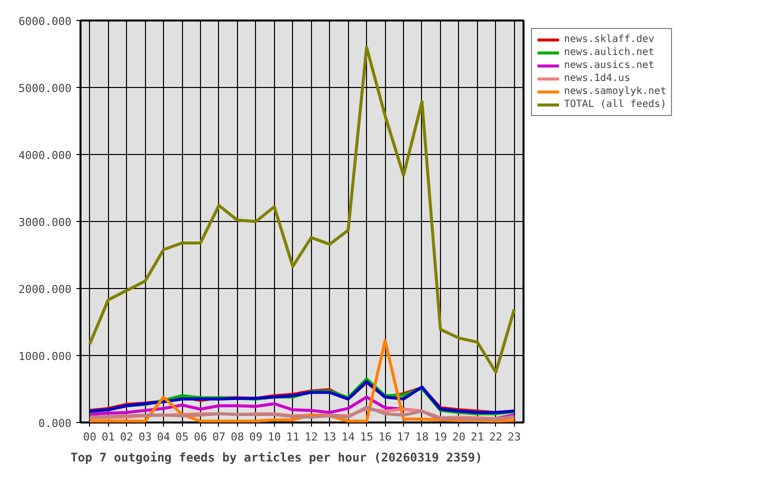 The width and height of the screenshot is (780, 480). Describe the element at coordinates (55, 423) in the screenshot. I see `y-tick-label: 0.000` at that location.